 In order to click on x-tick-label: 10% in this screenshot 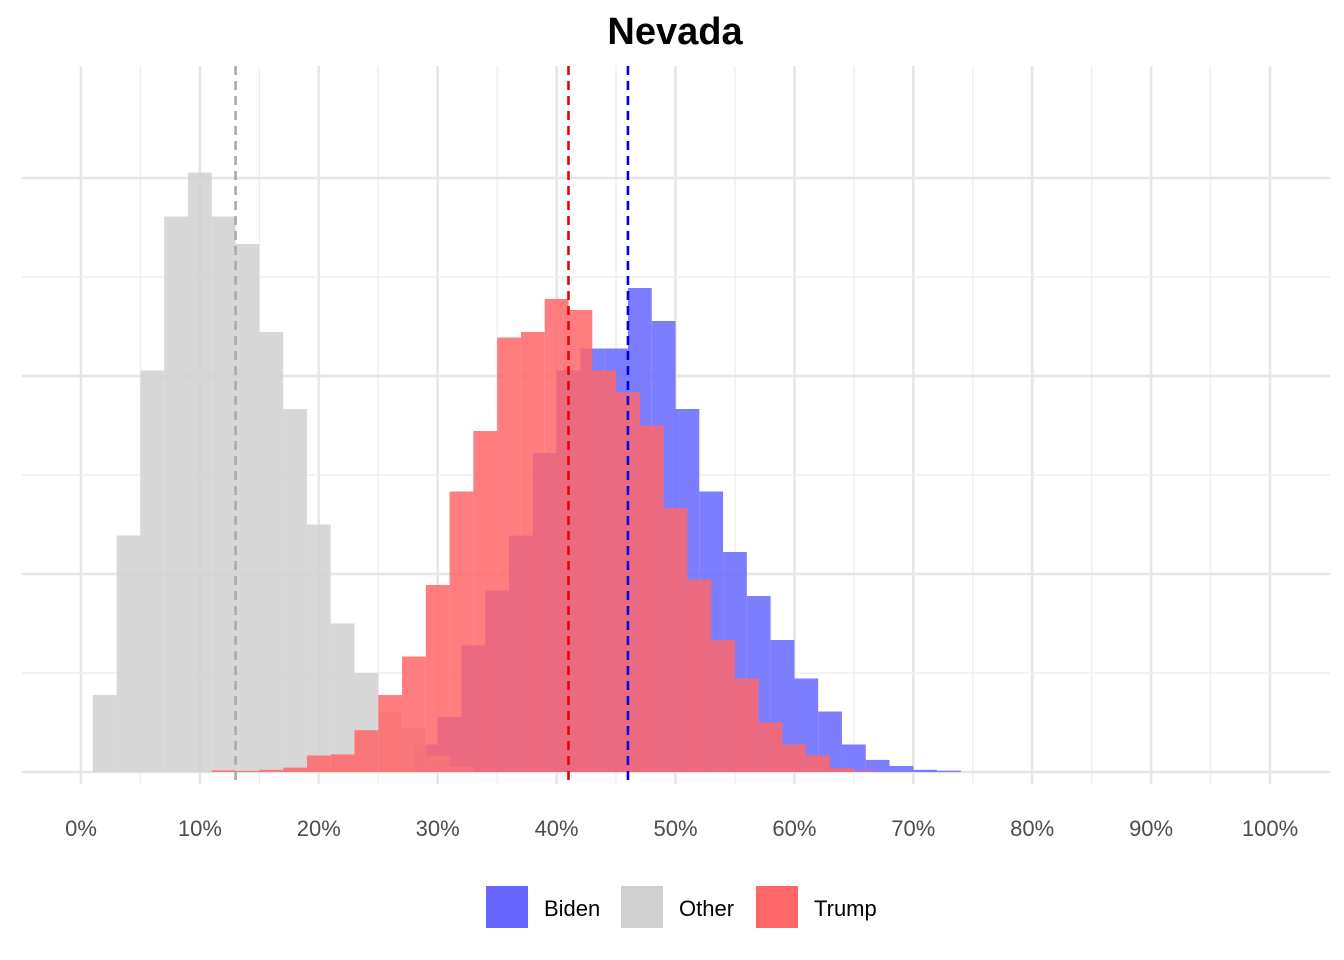, I will do `click(200, 828)`.